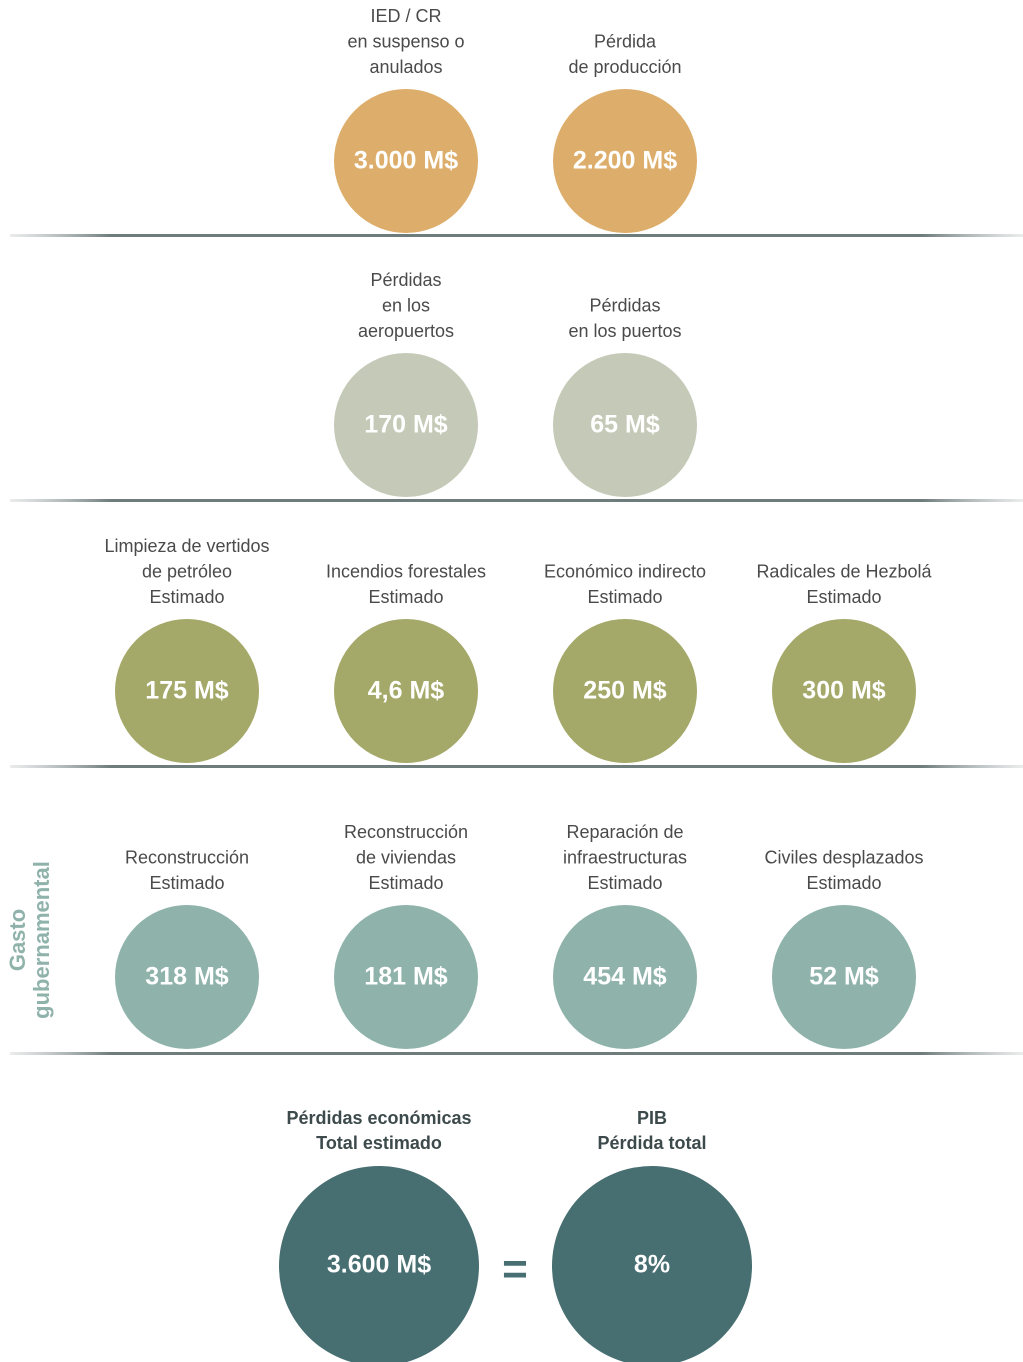  What do you see at coordinates (405, 16) in the screenshot?
I see `item-label: IED / CR` at bounding box center [405, 16].